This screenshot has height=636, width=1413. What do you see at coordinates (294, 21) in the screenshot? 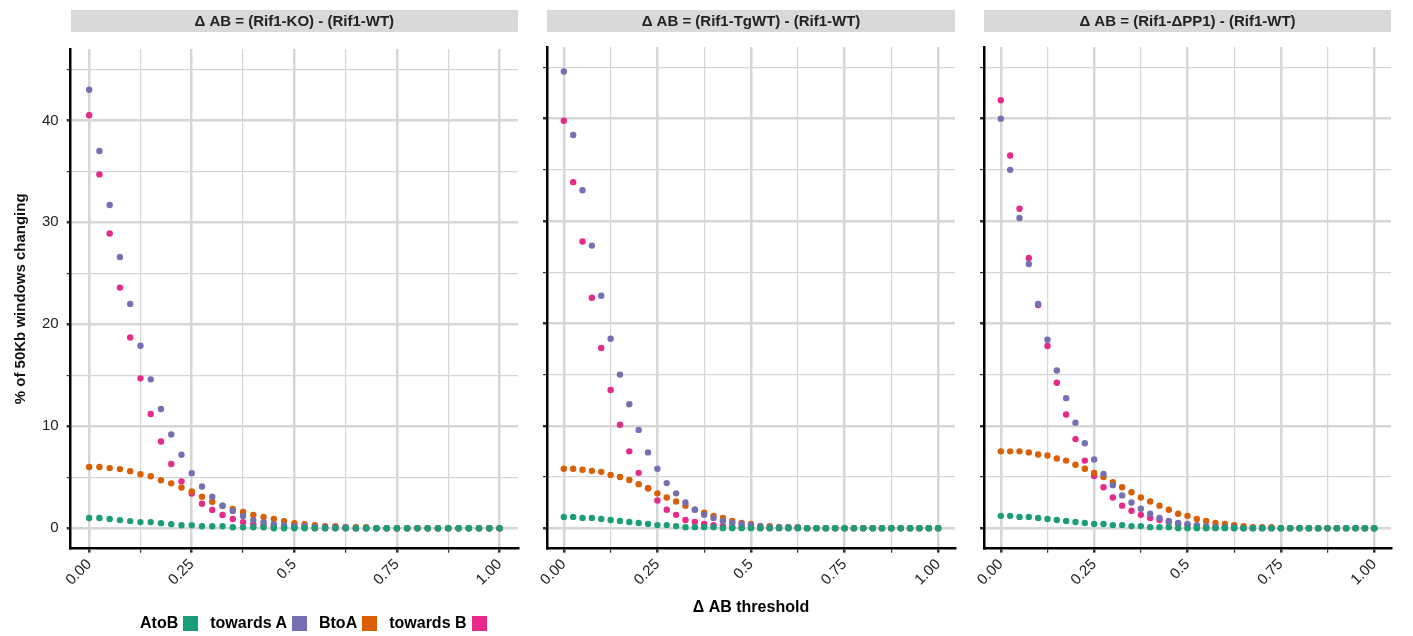
I see `chart-title: Δ AB = (Rif1-KO) - (Rif1-WT)` at bounding box center [294, 21].